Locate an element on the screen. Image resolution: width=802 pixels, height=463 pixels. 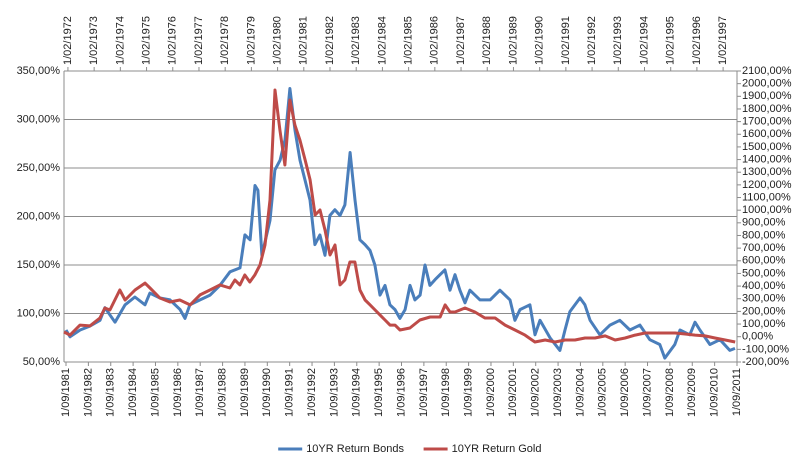
x-tick-label: 1/09/2003 is located at coordinates (558, 392).